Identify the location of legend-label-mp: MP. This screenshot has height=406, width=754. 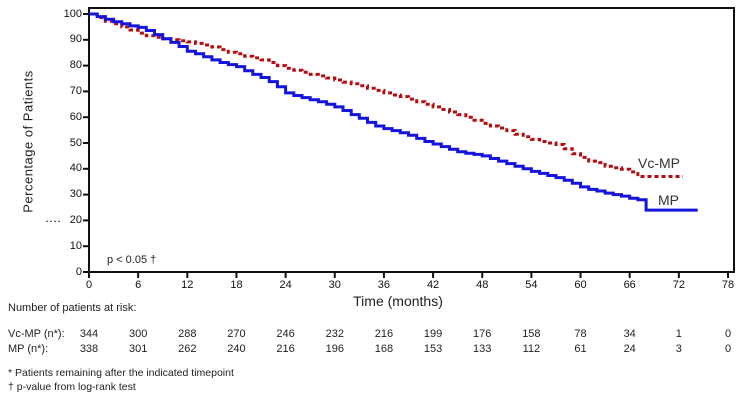
(668, 200).